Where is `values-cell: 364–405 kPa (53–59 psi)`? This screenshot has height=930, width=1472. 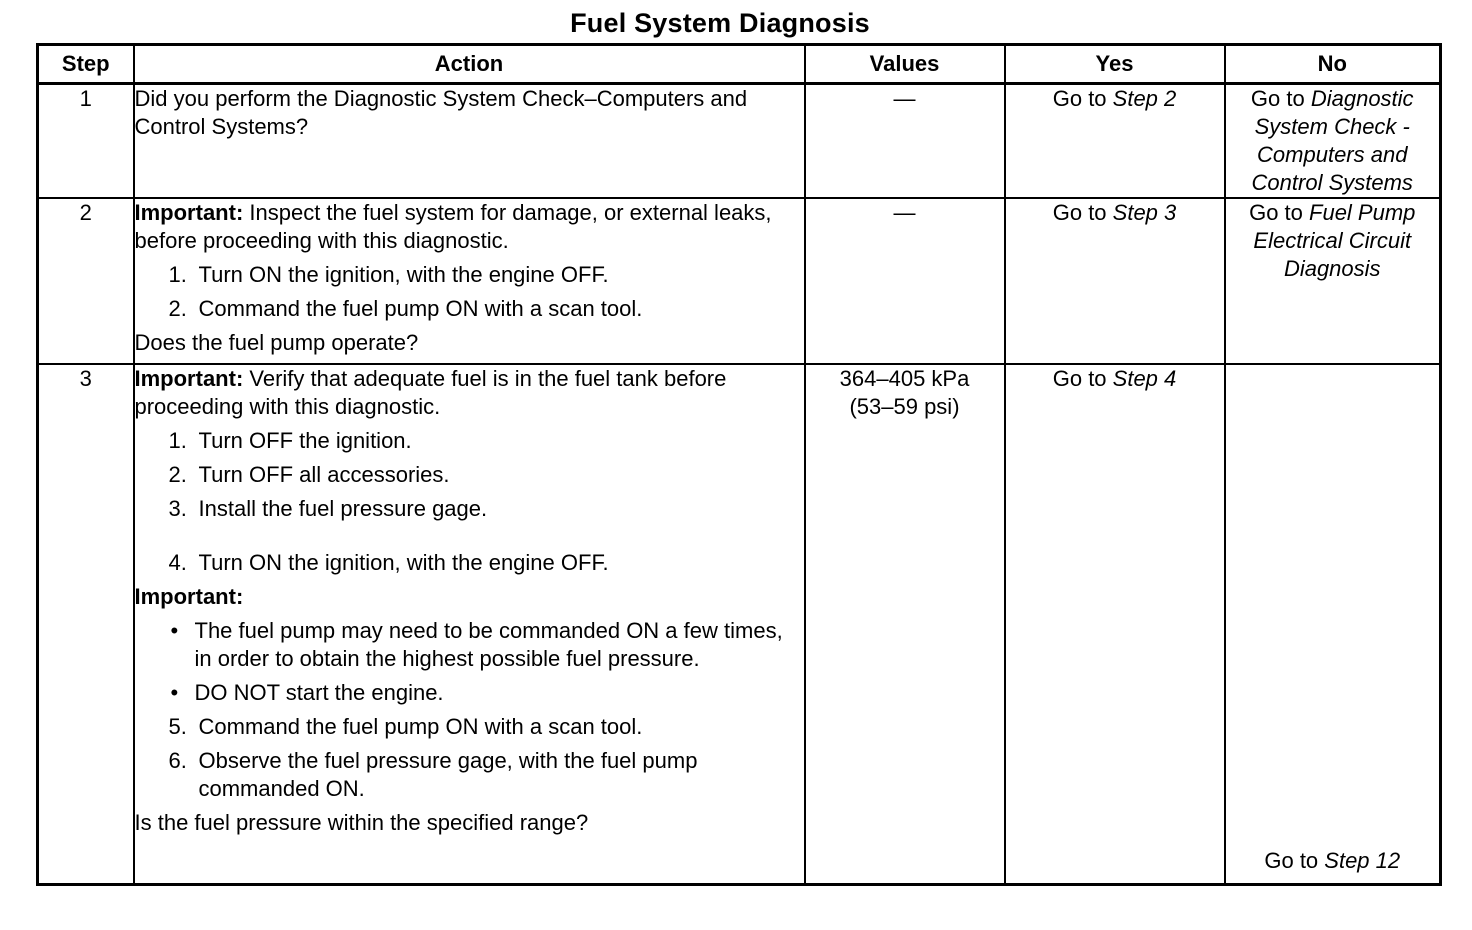
values-cell: 364–405 kPa (53–59 psi) is located at coordinates (904, 624).